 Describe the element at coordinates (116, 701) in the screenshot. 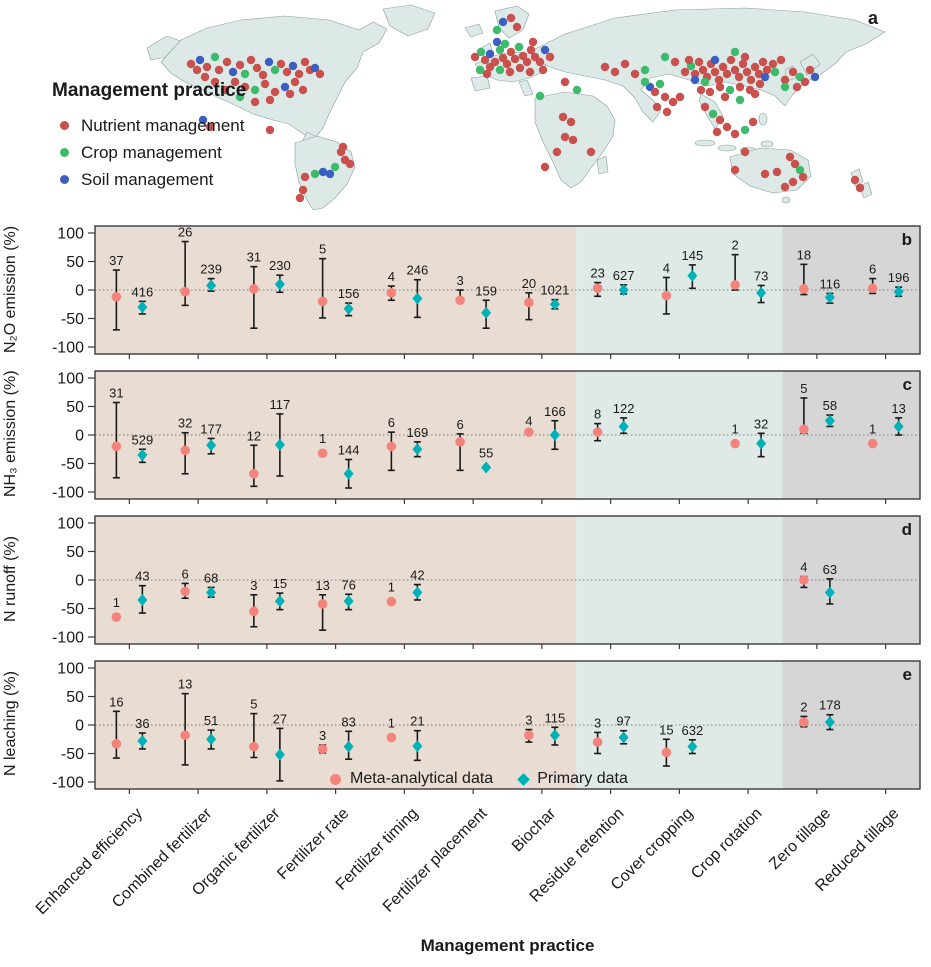

I see `chart-text: 16` at that location.